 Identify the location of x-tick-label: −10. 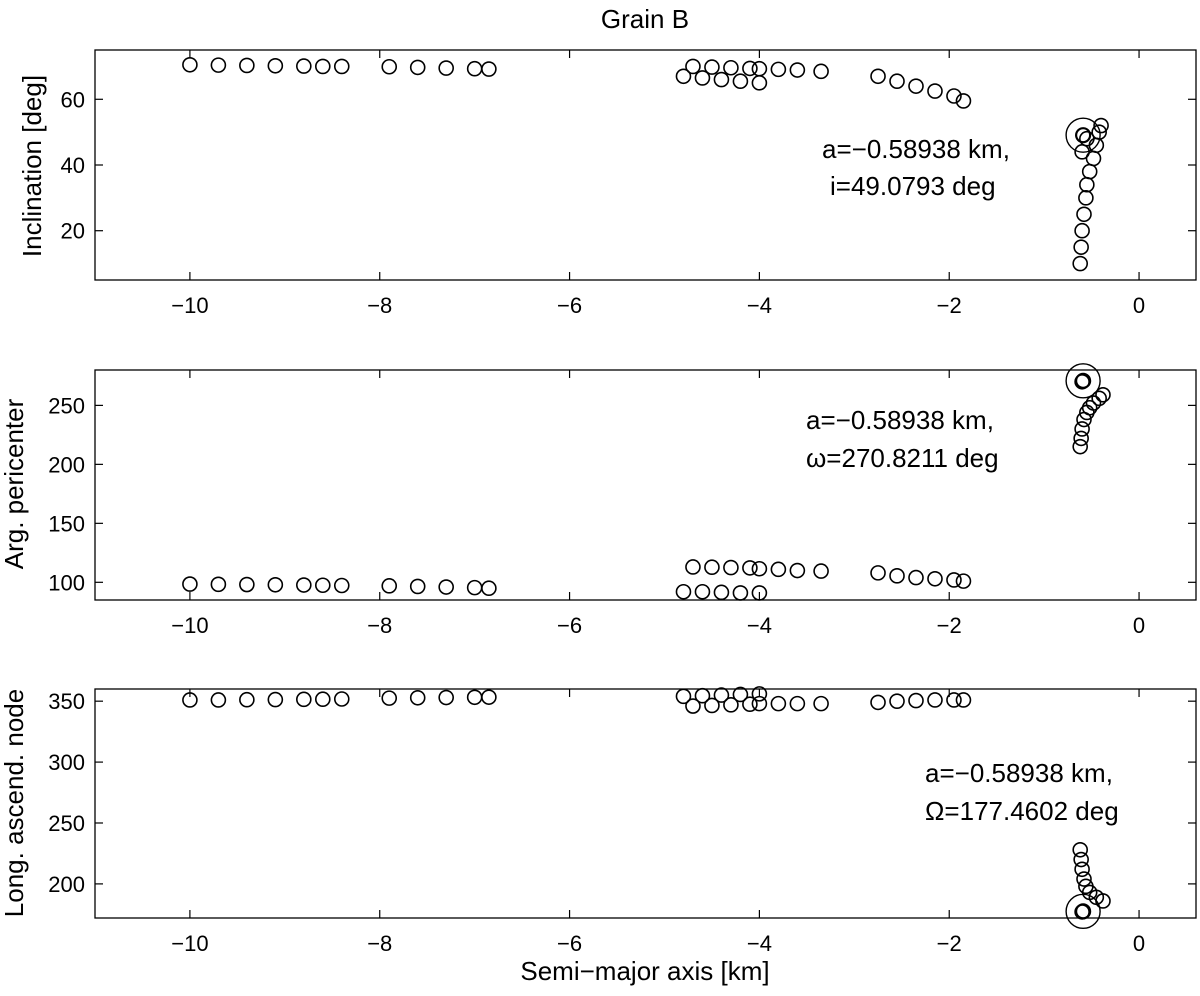
(189, 625).